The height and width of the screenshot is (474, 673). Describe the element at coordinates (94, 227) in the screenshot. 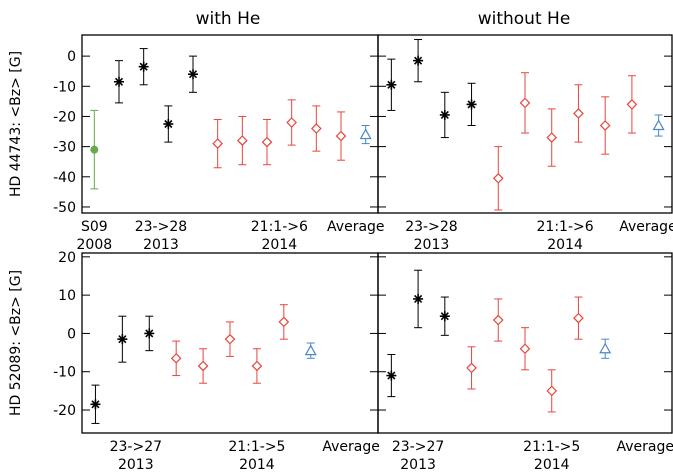

I see `category-label: S09` at that location.